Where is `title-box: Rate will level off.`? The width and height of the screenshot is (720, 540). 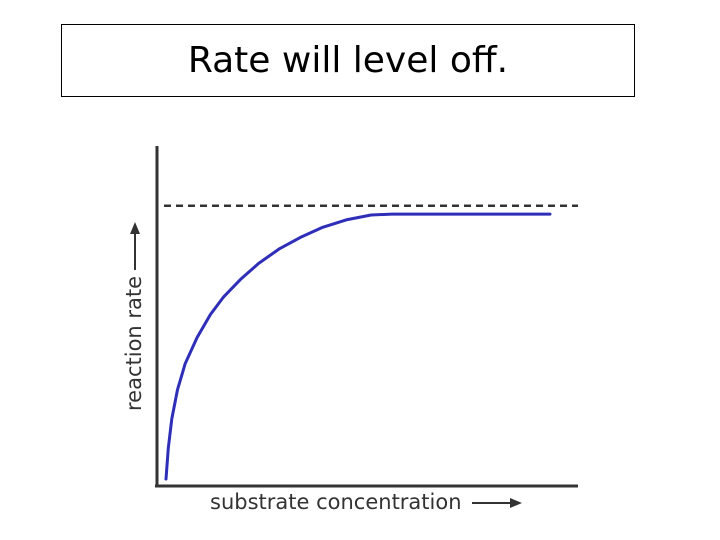
title-box: Rate will level off. is located at coordinates (348, 60).